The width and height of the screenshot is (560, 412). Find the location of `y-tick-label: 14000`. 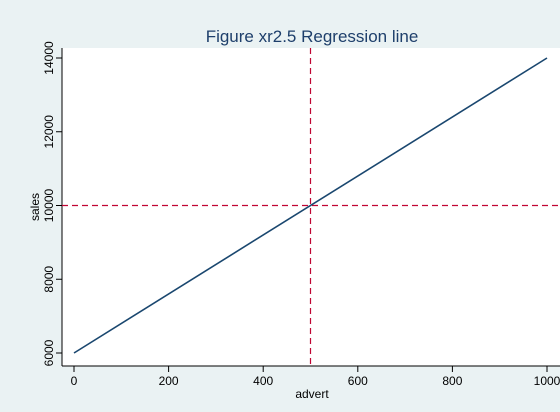

y-tick-label: 14000 is located at coordinates (49, 58).